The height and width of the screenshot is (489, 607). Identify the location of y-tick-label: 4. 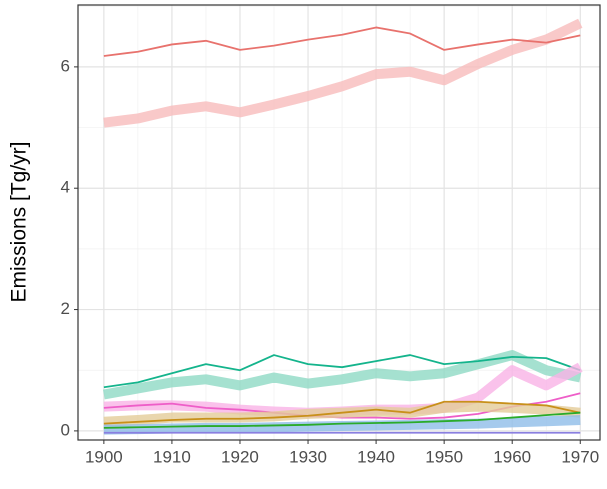
(65, 187).